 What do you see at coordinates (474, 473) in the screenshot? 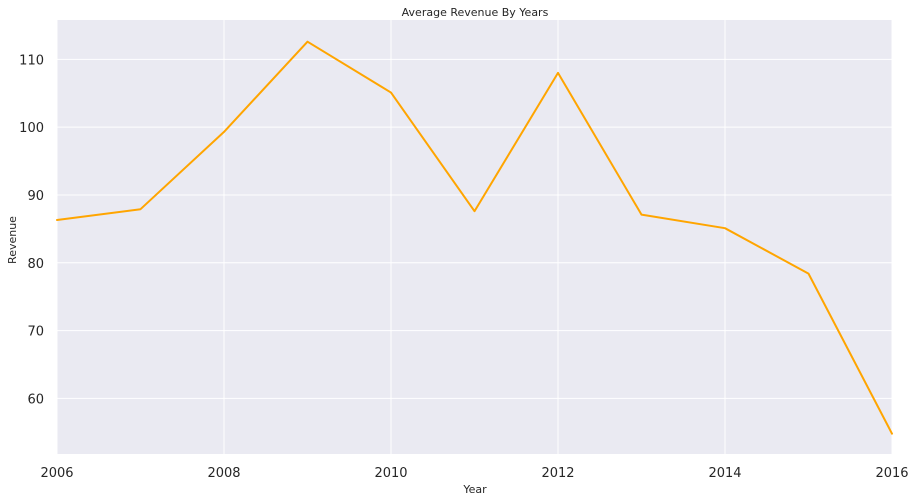
I see `x-axis-ticks: 2006 2008 2010 2012 2014 2016` at bounding box center [474, 473].